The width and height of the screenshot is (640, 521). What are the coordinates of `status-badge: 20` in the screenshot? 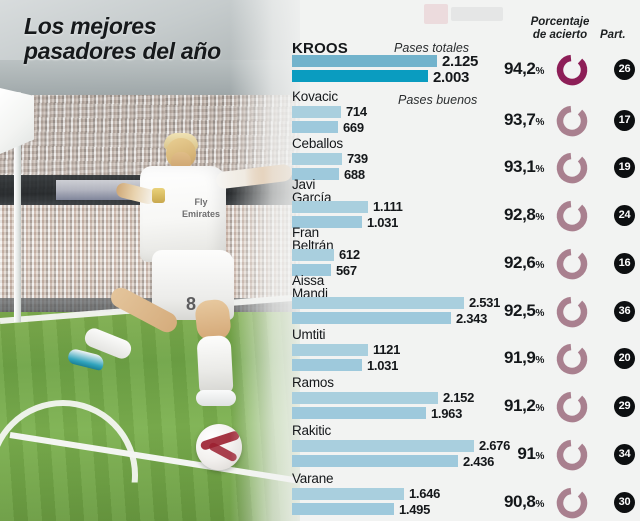 It's located at (624, 358).